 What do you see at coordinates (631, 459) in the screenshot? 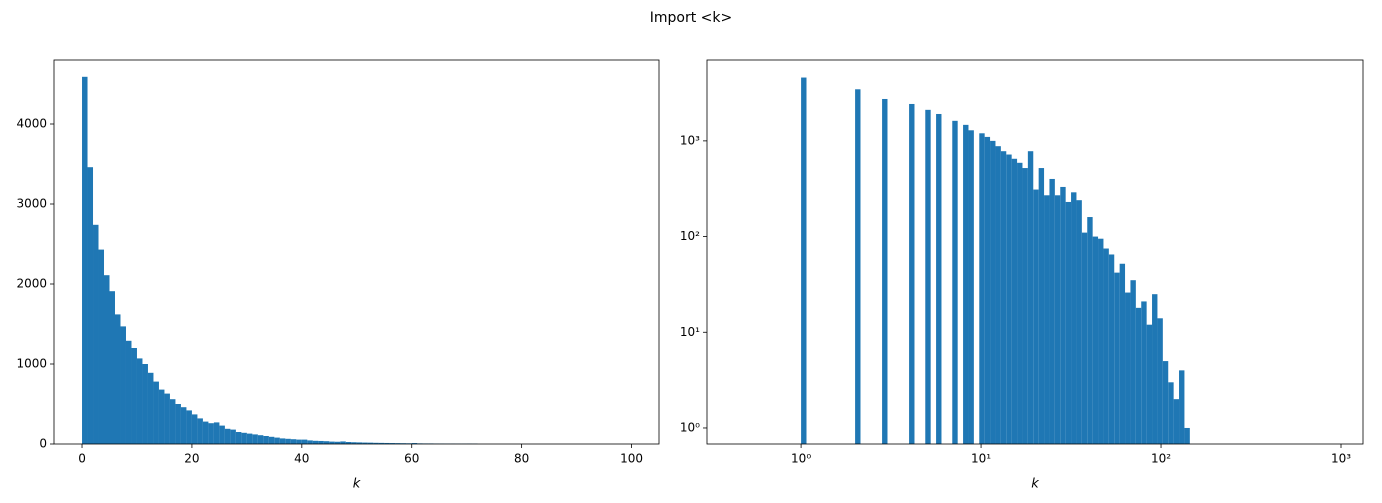
I see `x-tick-label: 100` at bounding box center [631, 459].